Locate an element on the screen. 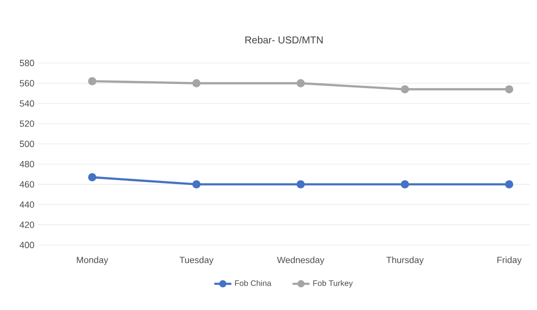 This screenshot has height=310, width=537. x-tick-label: Thursday is located at coordinates (405, 260).